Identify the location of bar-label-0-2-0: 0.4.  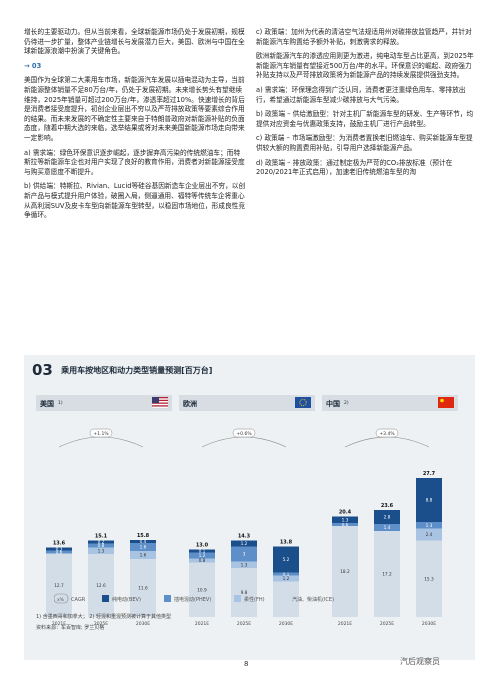
(143, 542).